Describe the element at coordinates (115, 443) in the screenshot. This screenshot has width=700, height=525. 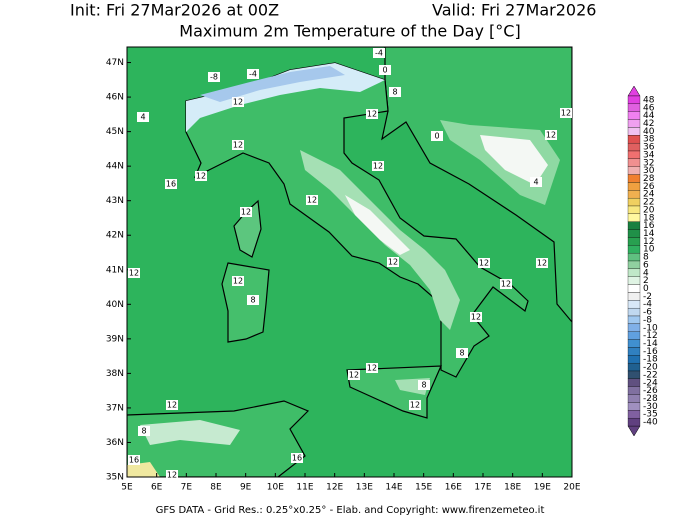
I see `y-tick-label: 36N` at that location.